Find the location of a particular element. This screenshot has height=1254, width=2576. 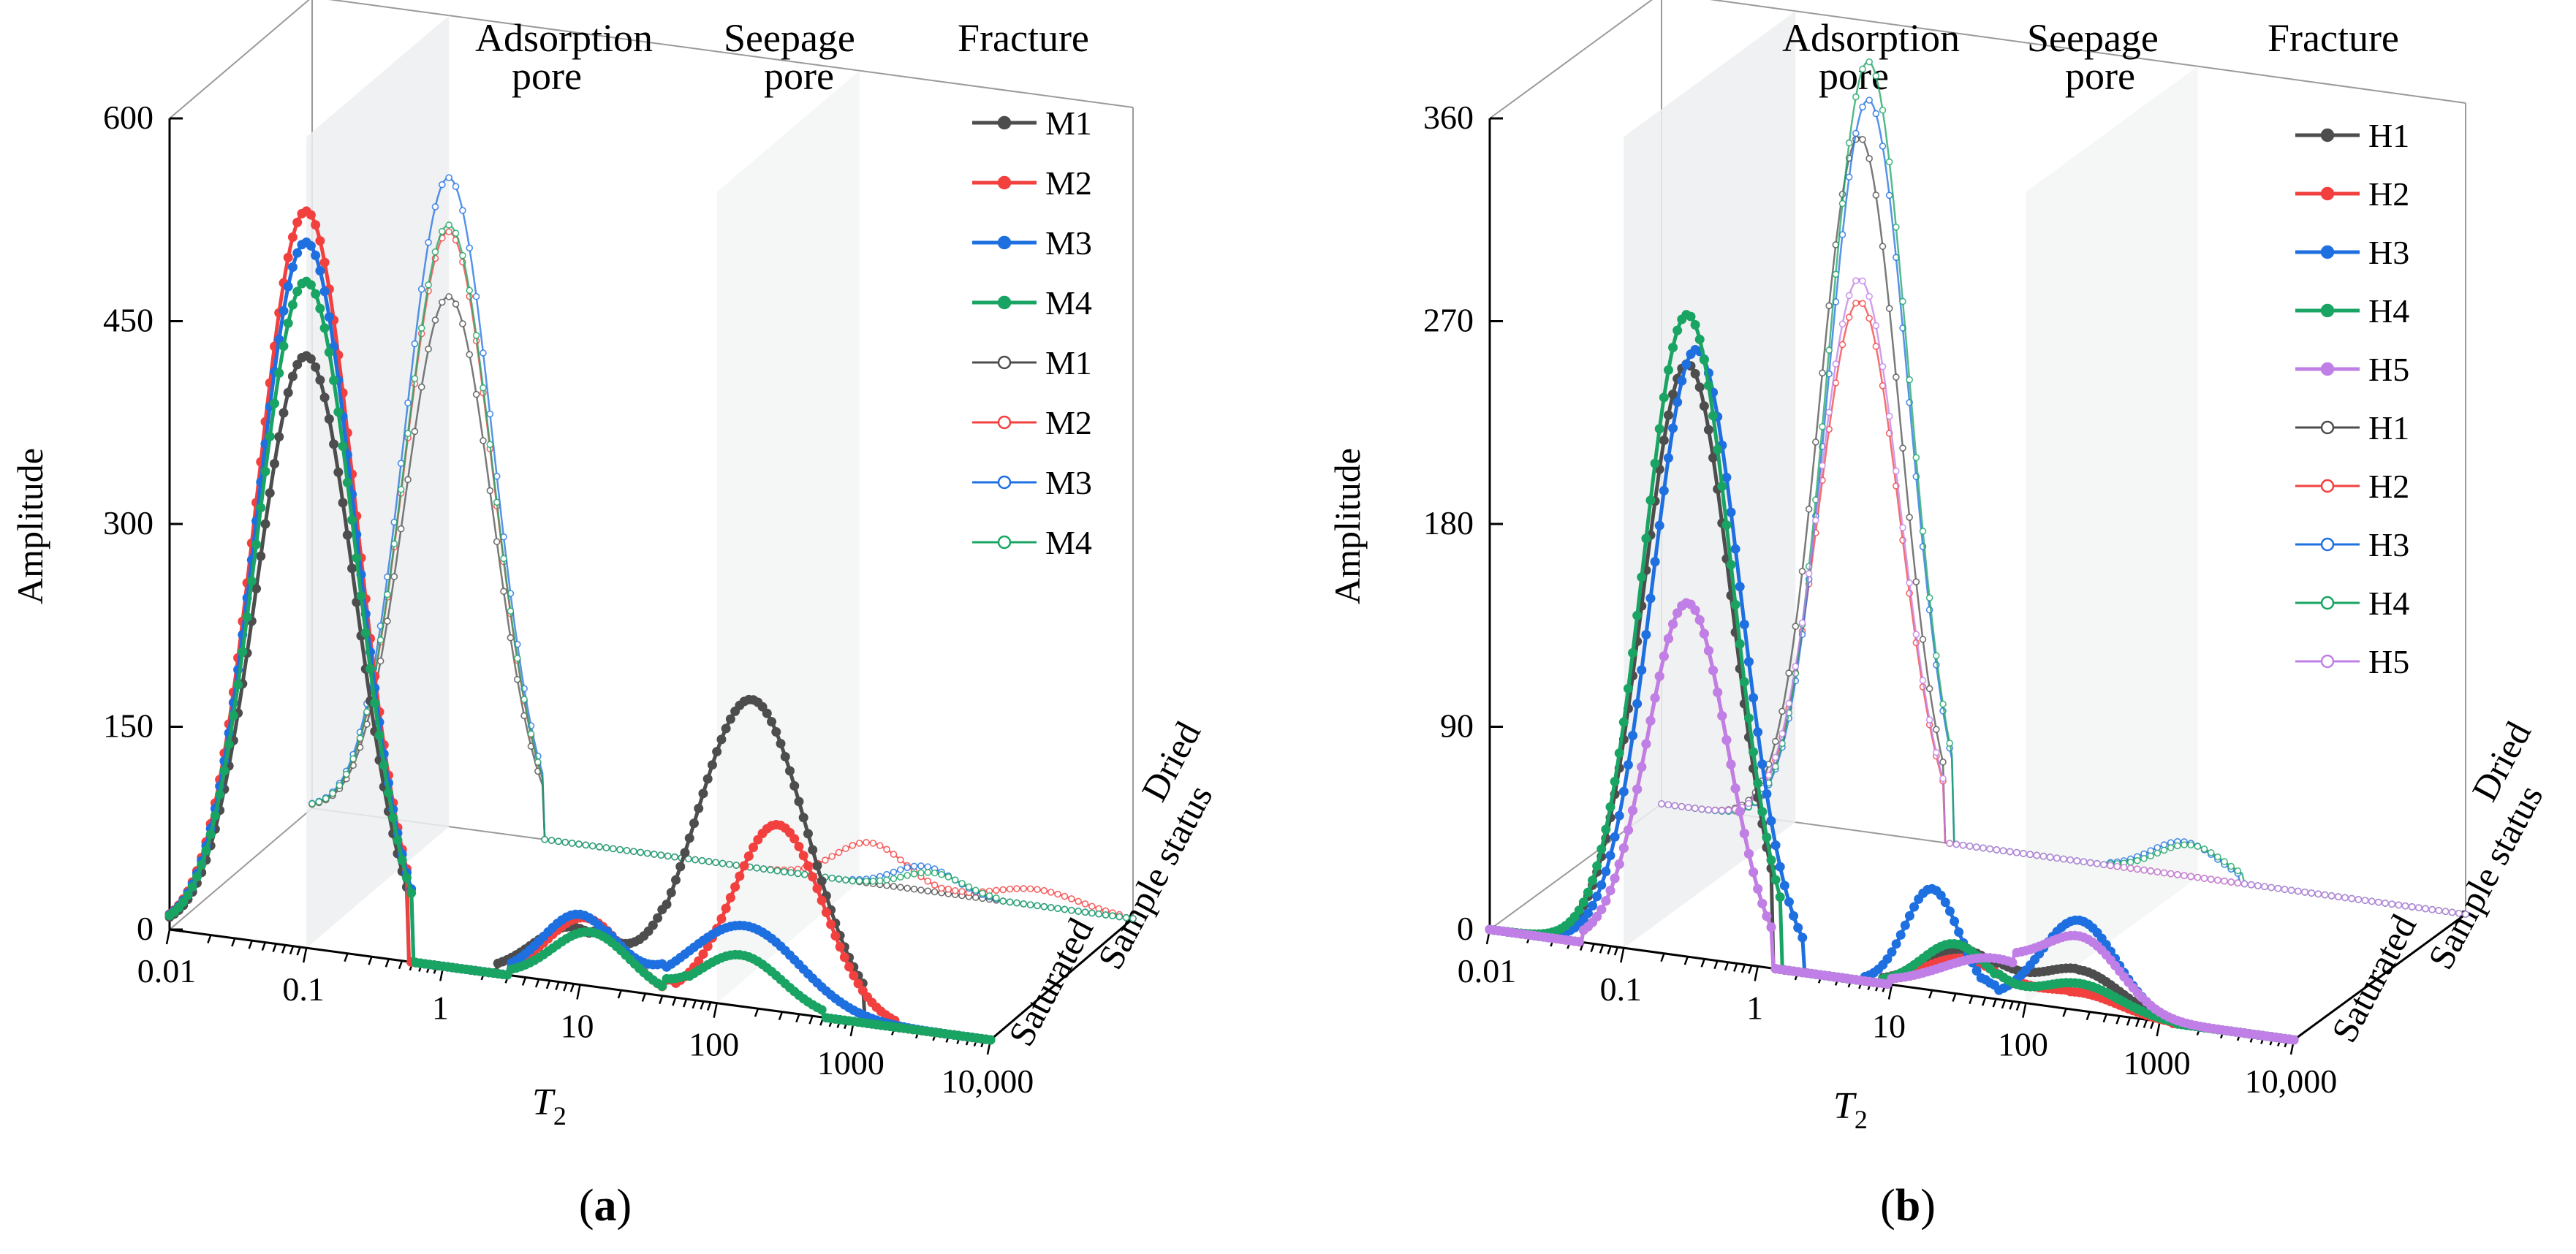

y-tick-label: 150 is located at coordinates (128, 726).